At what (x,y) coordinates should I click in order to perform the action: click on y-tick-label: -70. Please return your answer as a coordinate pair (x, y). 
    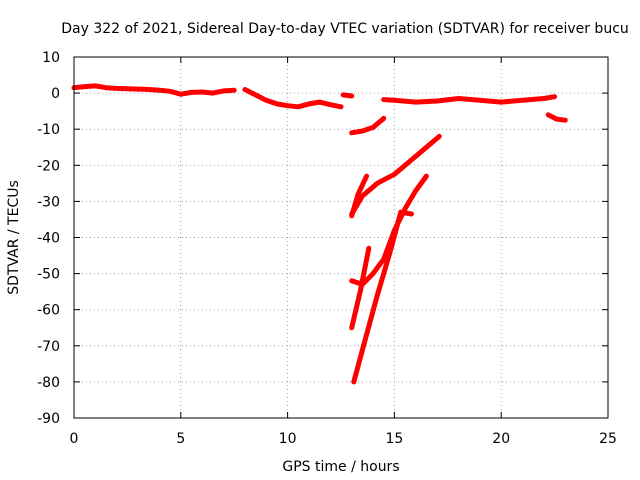
    Looking at the image, I should click on (48, 347).